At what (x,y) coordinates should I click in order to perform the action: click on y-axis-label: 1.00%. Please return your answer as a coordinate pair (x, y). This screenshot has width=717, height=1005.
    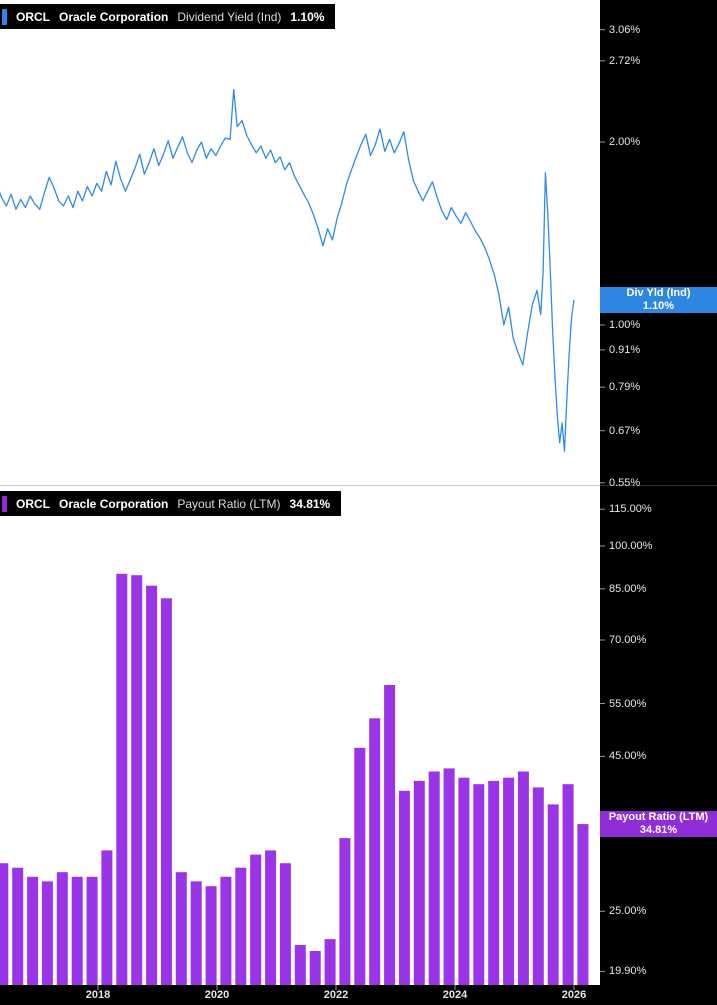
    Looking at the image, I should click on (625, 325).